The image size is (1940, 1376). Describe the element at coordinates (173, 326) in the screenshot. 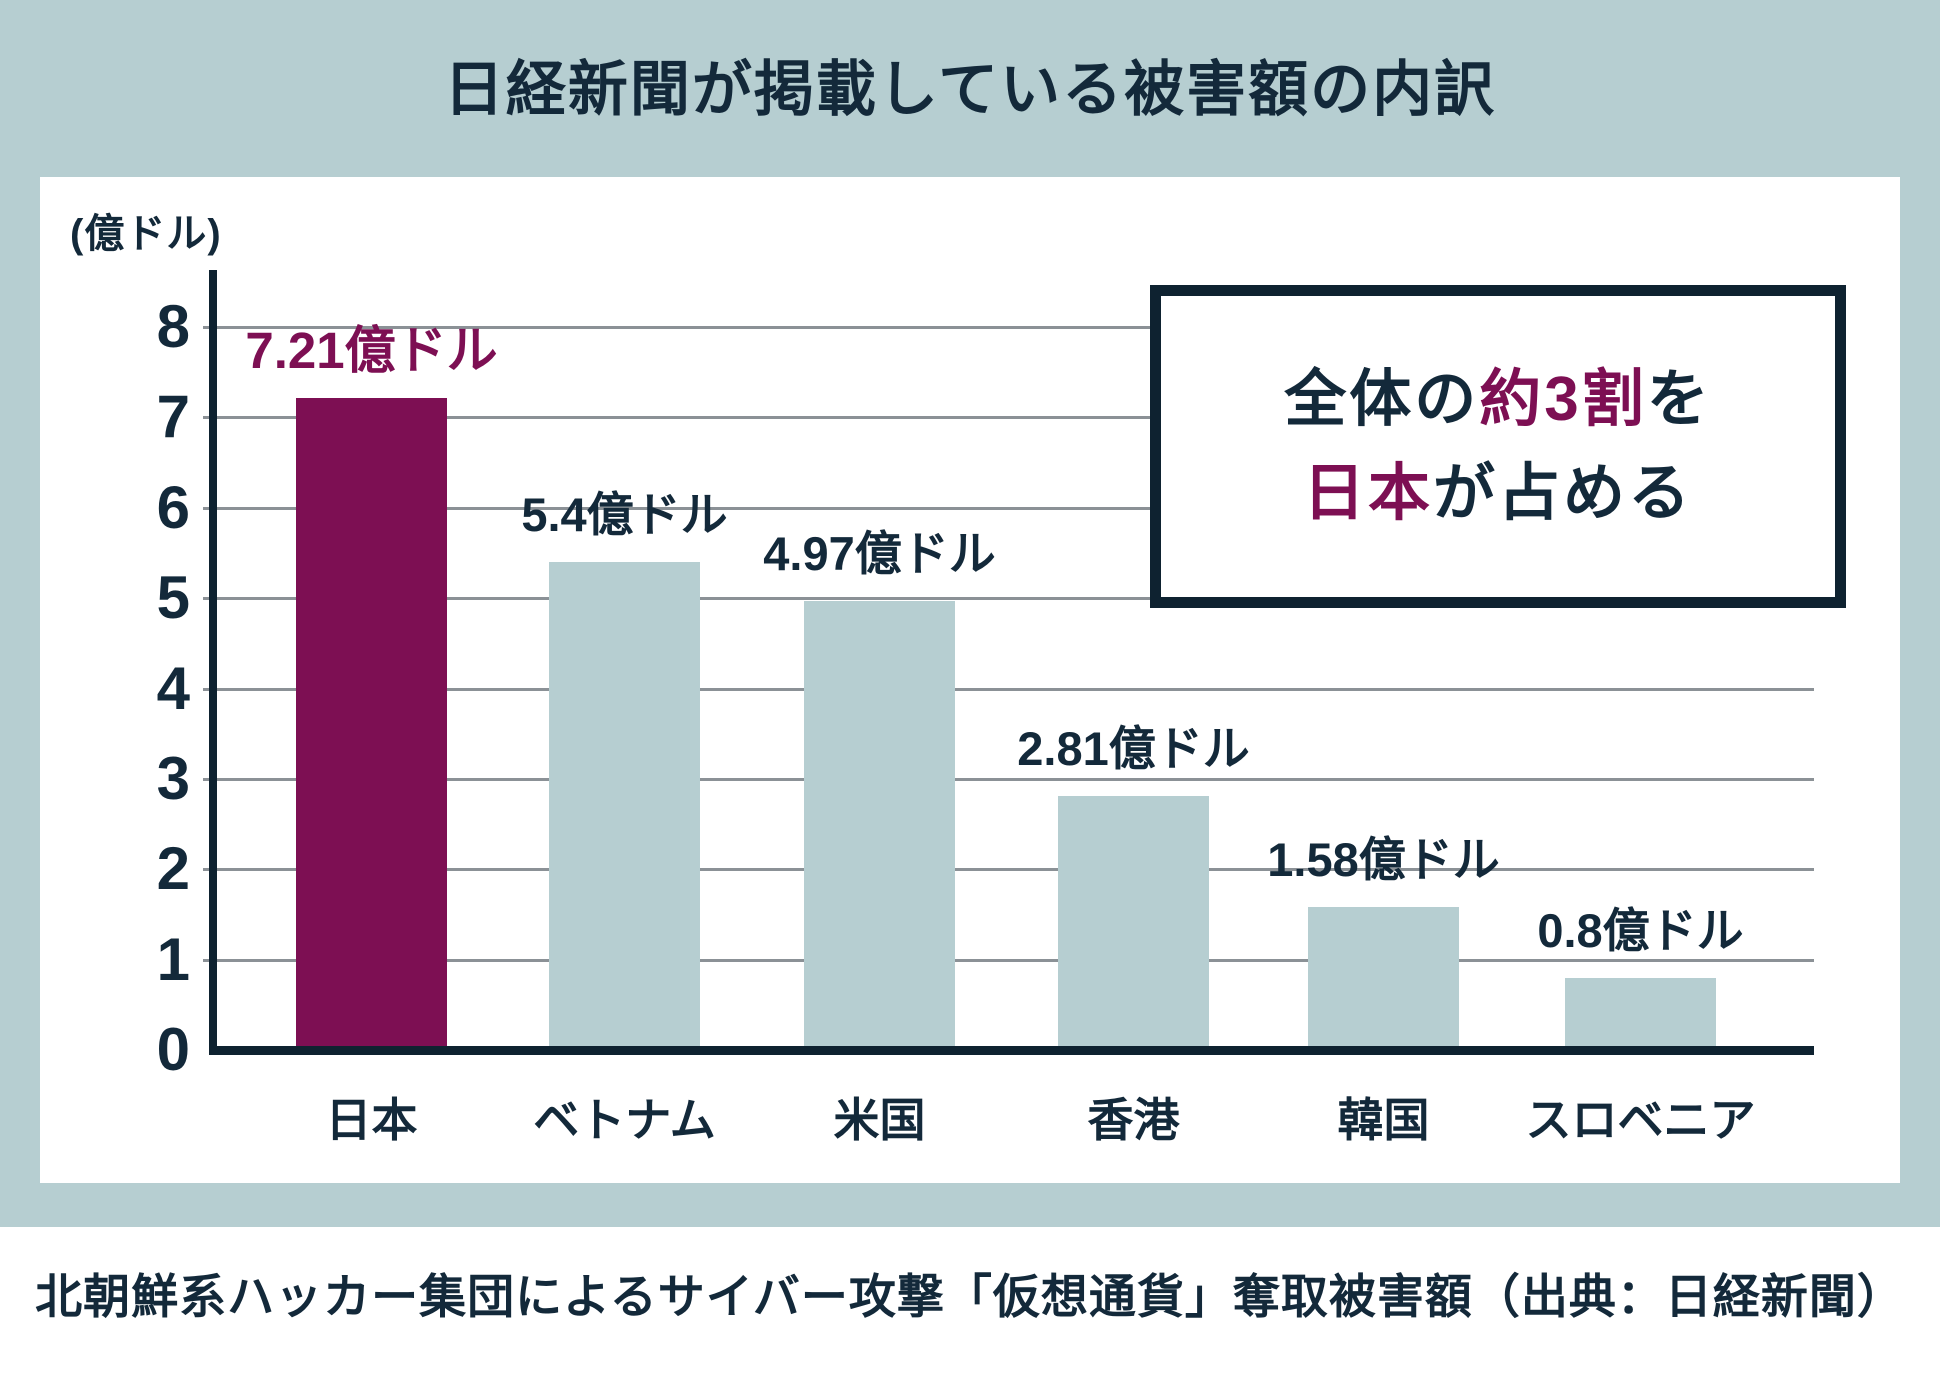

I see `y-tick-label-8: 8` at that location.